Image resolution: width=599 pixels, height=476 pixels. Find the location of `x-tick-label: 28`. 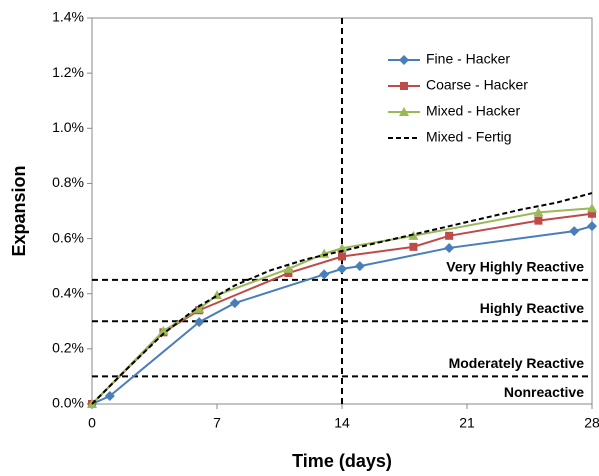

x-tick-label: 28 is located at coordinates (591, 423).